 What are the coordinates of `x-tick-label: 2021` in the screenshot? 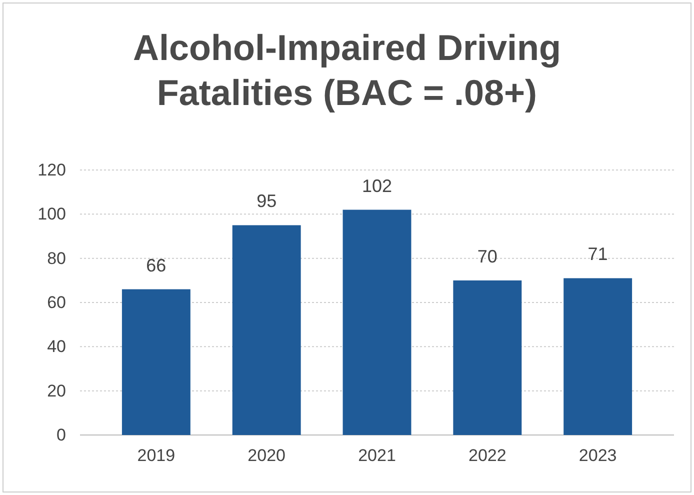 It's located at (377, 456).